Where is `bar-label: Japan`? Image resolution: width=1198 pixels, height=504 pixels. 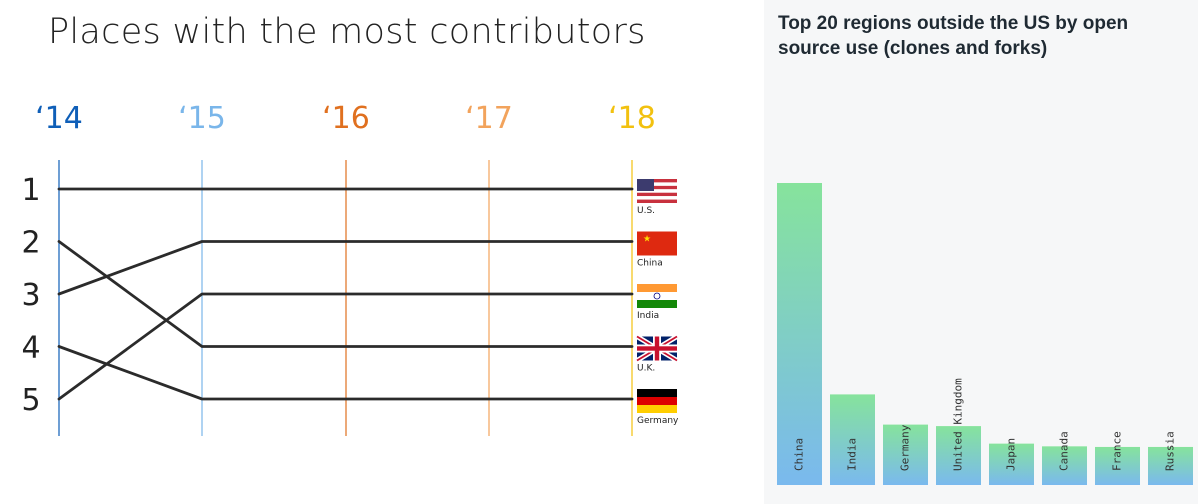
bar-label: Japan is located at coordinates (1011, 454).